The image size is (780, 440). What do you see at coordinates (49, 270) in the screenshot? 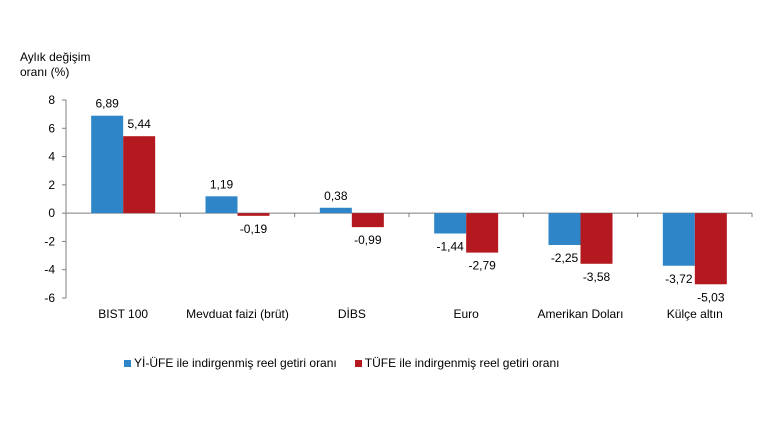
I see `y-tick-label: -4` at bounding box center [49, 270].